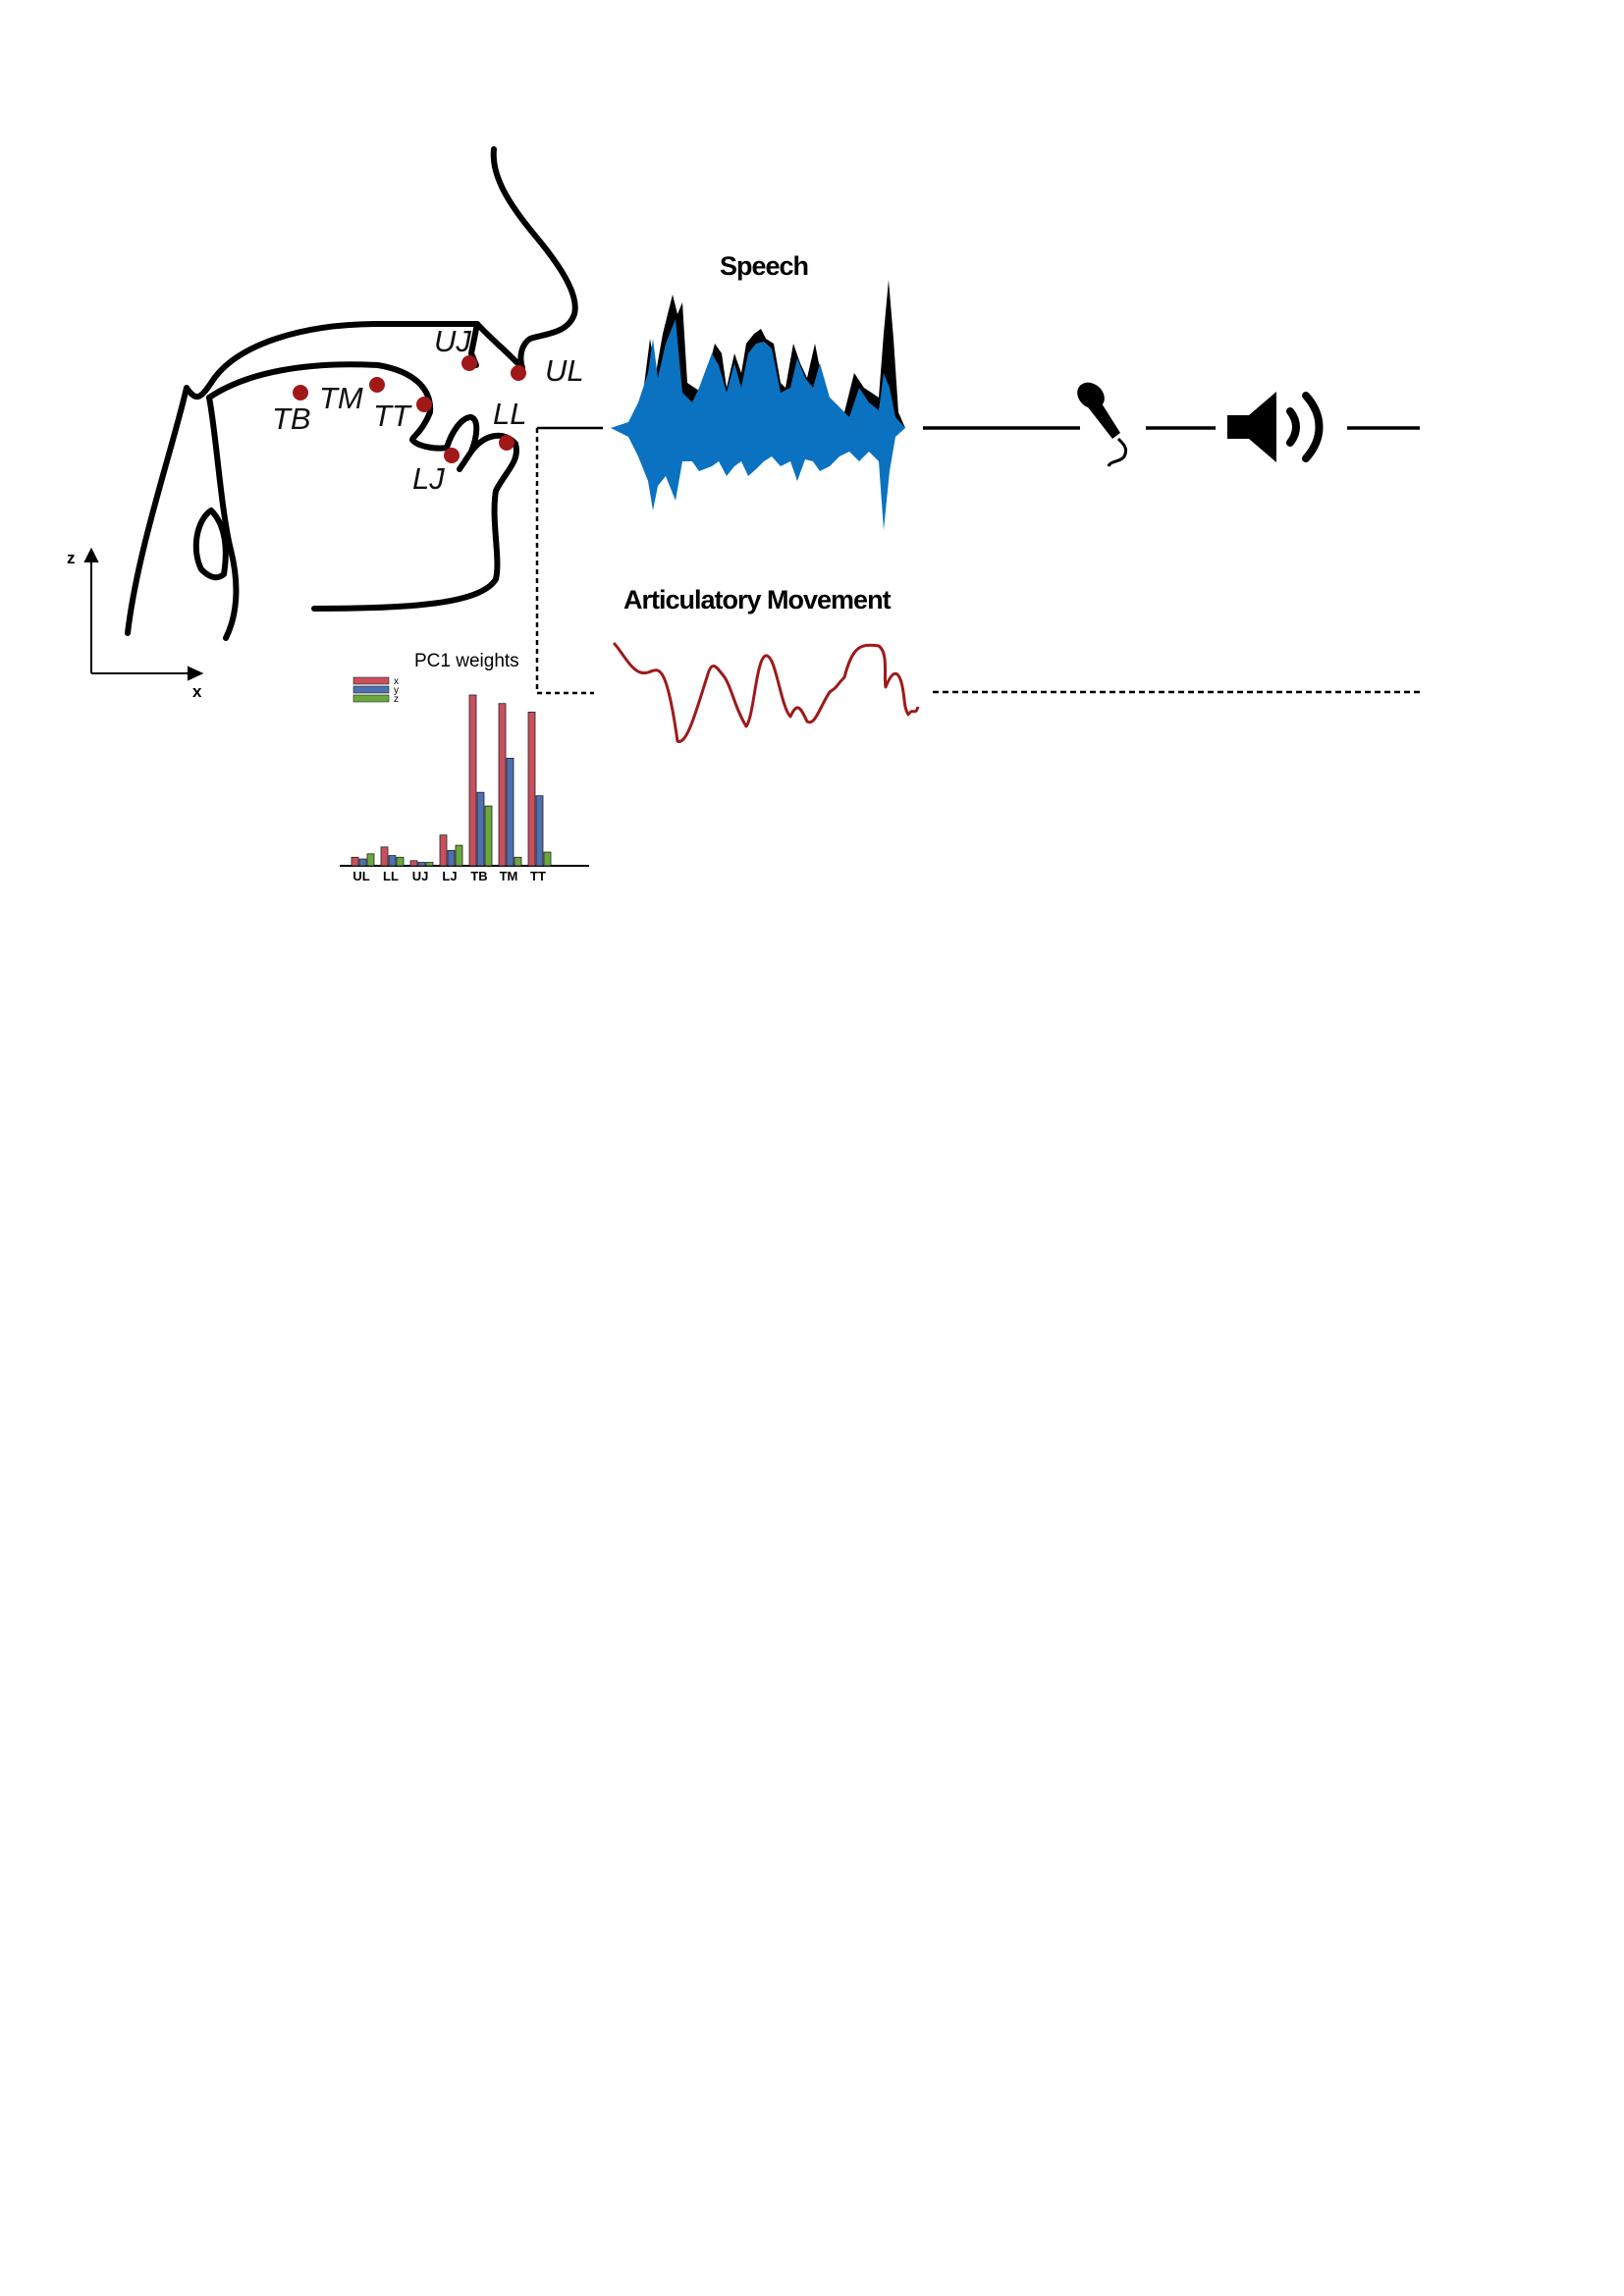 This screenshot has width=1624, height=2296. Describe the element at coordinates (478, 876) in the screenshot. I see `pc1-tick-tb: TB` at that location.